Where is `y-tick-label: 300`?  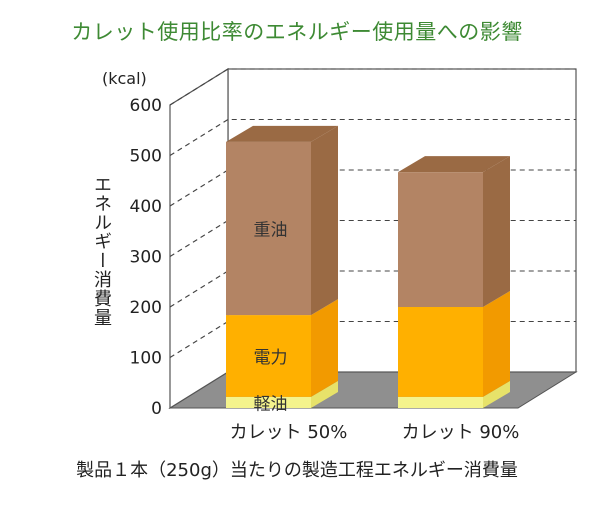
y-tick-label: 300 is located at coordinates (146, 258).